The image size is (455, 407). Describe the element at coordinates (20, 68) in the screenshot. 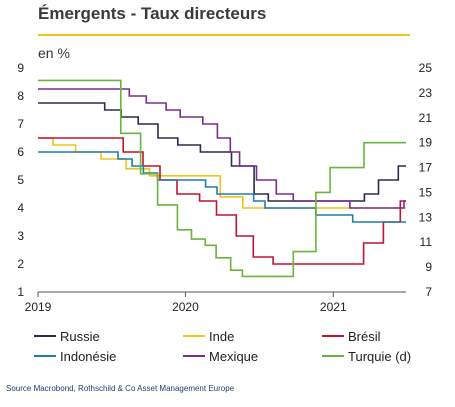

I see `y-left-tick-label: 9` at that location.